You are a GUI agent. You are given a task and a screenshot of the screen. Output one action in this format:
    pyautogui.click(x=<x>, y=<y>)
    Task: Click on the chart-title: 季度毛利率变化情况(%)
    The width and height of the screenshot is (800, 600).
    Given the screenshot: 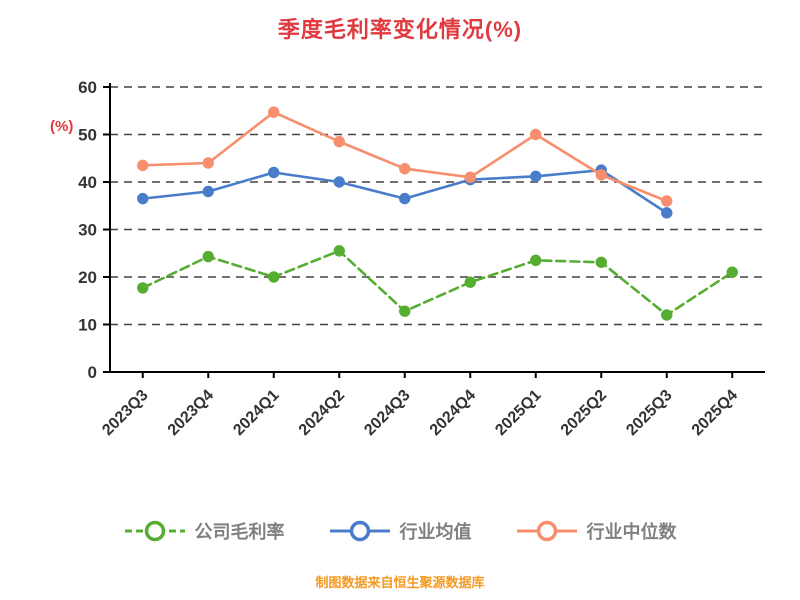 What is the action you would take?
    pyautogui.click(x=400, y=29)
    